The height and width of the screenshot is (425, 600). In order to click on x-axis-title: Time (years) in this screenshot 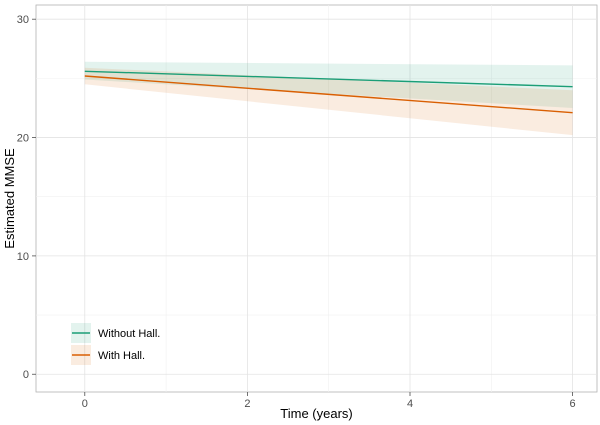, I will do `click(316, 413)`.